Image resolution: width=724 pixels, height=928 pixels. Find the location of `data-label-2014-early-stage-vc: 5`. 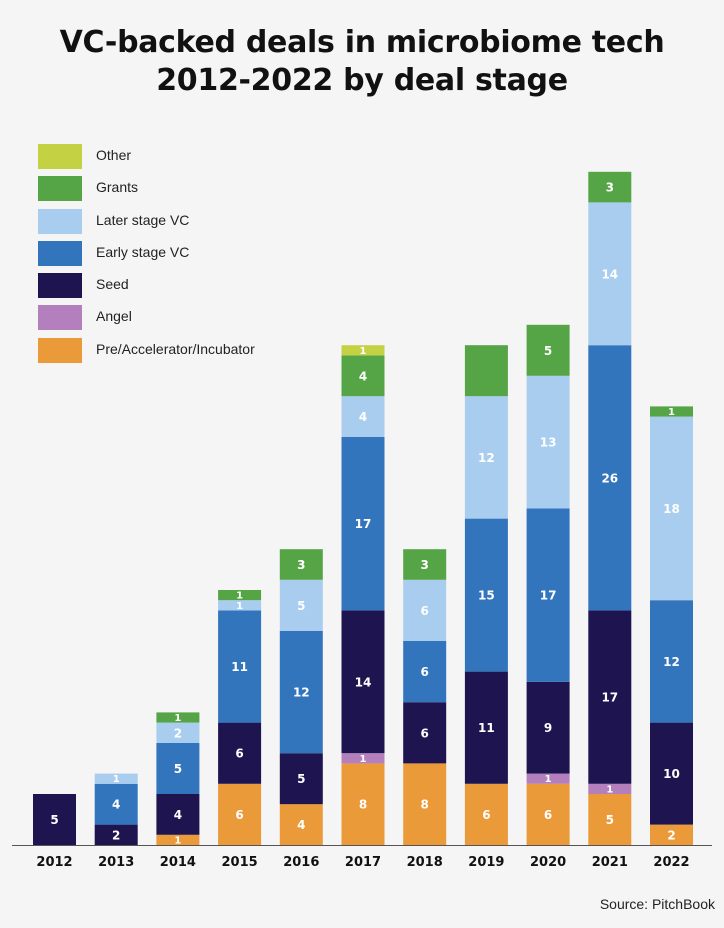

data-label-2014-early-stage-vc: 5 is located at coordinates (178, 769).